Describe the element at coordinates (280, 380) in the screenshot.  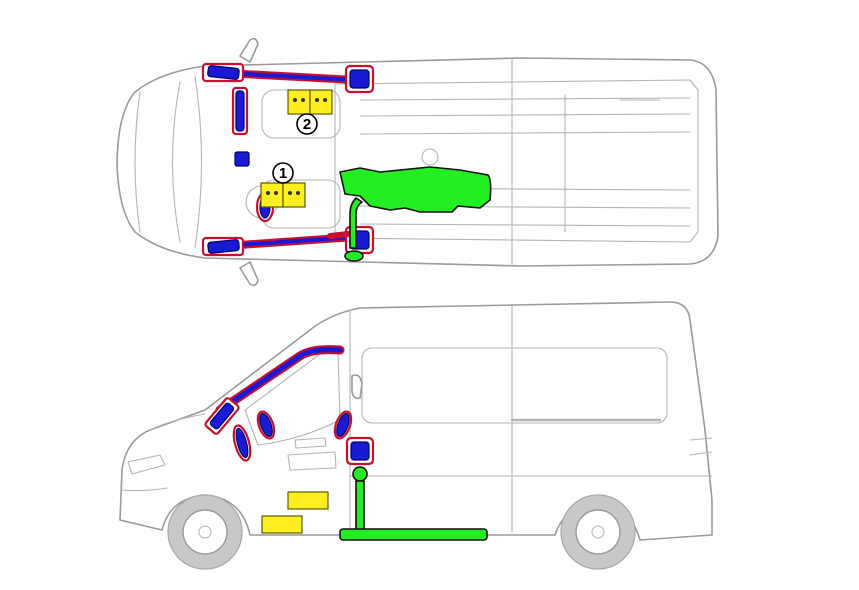
I see `side-view-curtain-airbag` at that location.